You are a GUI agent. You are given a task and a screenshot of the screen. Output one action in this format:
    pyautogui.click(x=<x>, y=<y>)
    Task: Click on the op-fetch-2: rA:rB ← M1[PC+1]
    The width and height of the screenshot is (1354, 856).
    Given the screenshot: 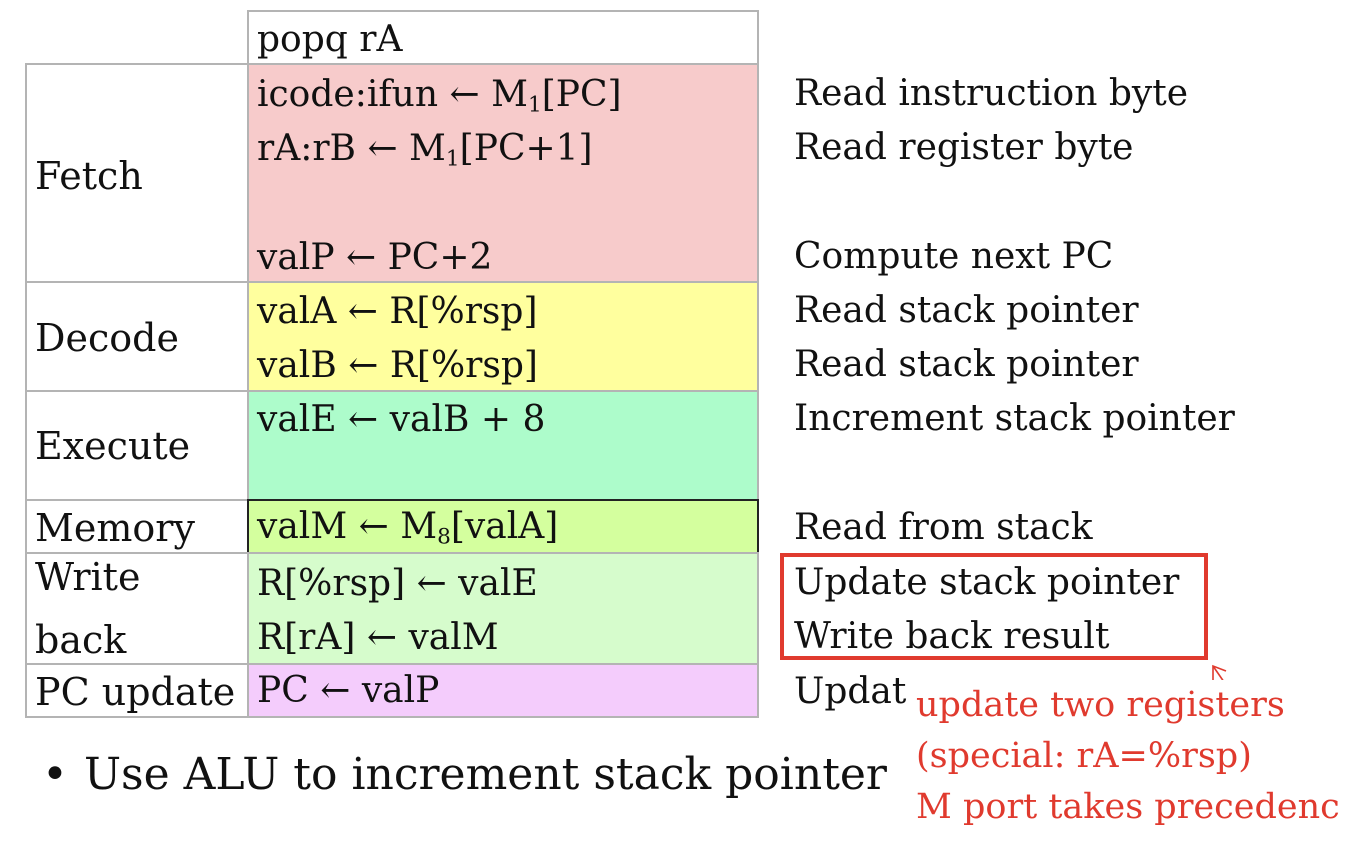 What is the action you would take?
    pyautogui.click(x=425, y=150)
    